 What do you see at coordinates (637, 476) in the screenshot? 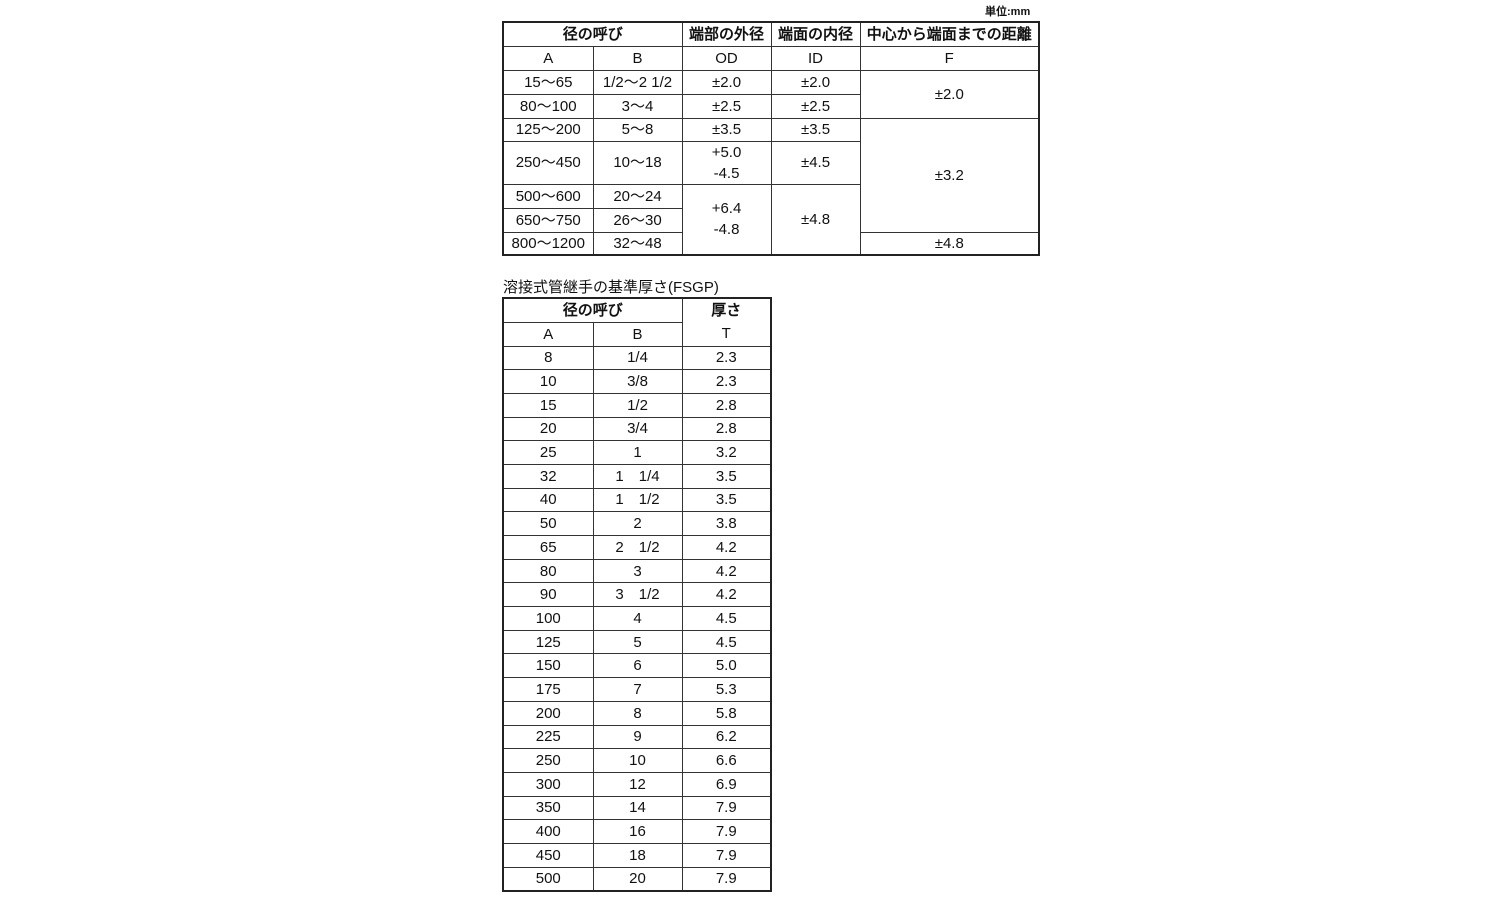
I see `cell-b: 1 1/4` at bounding box center [637, 476].